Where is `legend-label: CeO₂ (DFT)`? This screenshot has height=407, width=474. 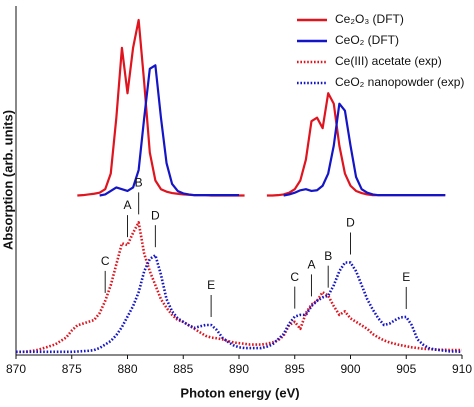
legend-label: CeO₂ (DFT) is located at coordinates (367, 40).